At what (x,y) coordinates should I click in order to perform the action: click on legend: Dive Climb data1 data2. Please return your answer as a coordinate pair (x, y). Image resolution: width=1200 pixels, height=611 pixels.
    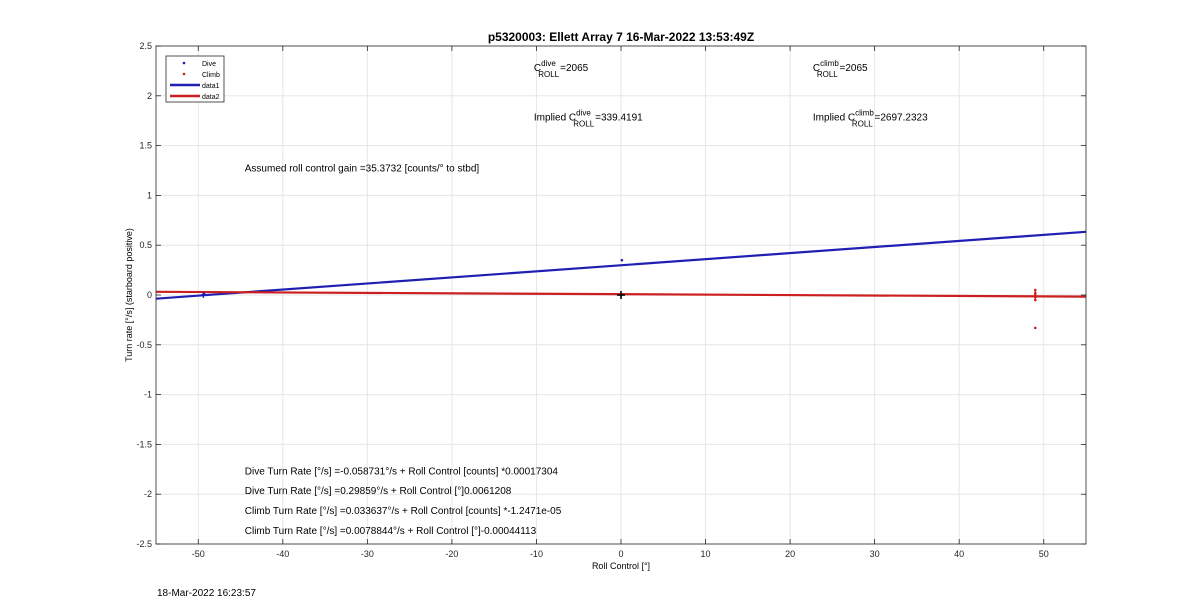
    Looking at the image, I should click on (195, 79).